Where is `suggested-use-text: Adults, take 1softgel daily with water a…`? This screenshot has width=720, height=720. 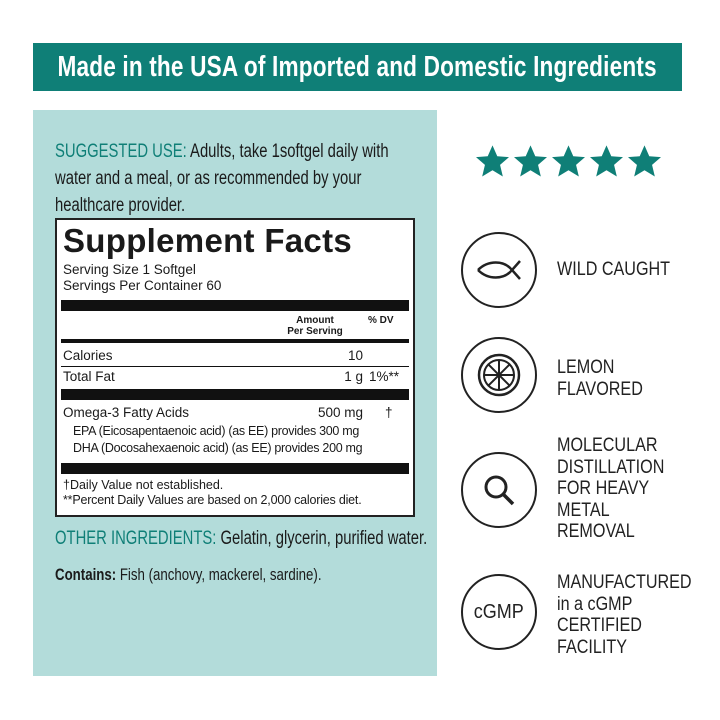
suggested-use-text: Adults, take 1softgel daily with water a… is located at coordinates (222, 178).